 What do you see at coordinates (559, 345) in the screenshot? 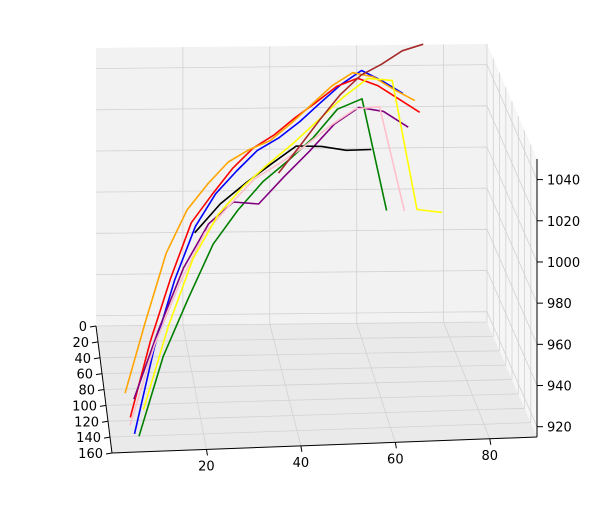
I see `z-tick-label: 960` at bounding box center [559, 345].